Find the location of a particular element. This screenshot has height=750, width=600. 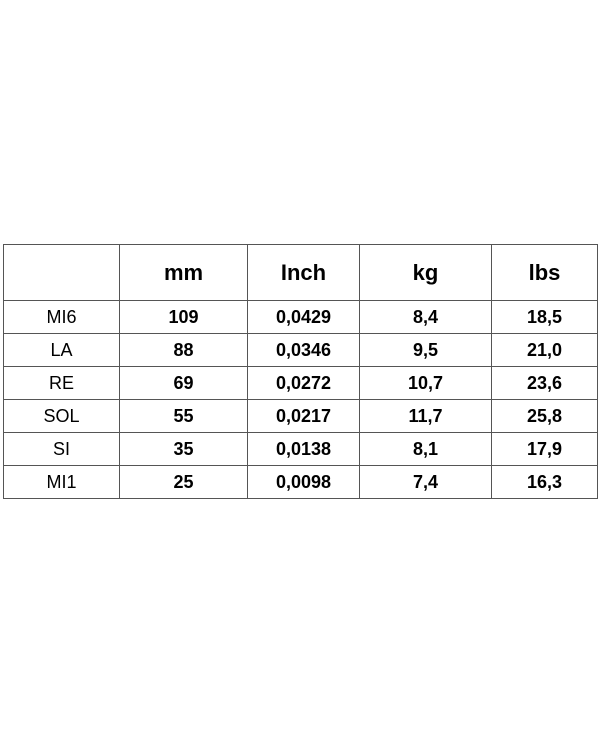

cell-value: 16,3 is located at coordinates (544, 482).